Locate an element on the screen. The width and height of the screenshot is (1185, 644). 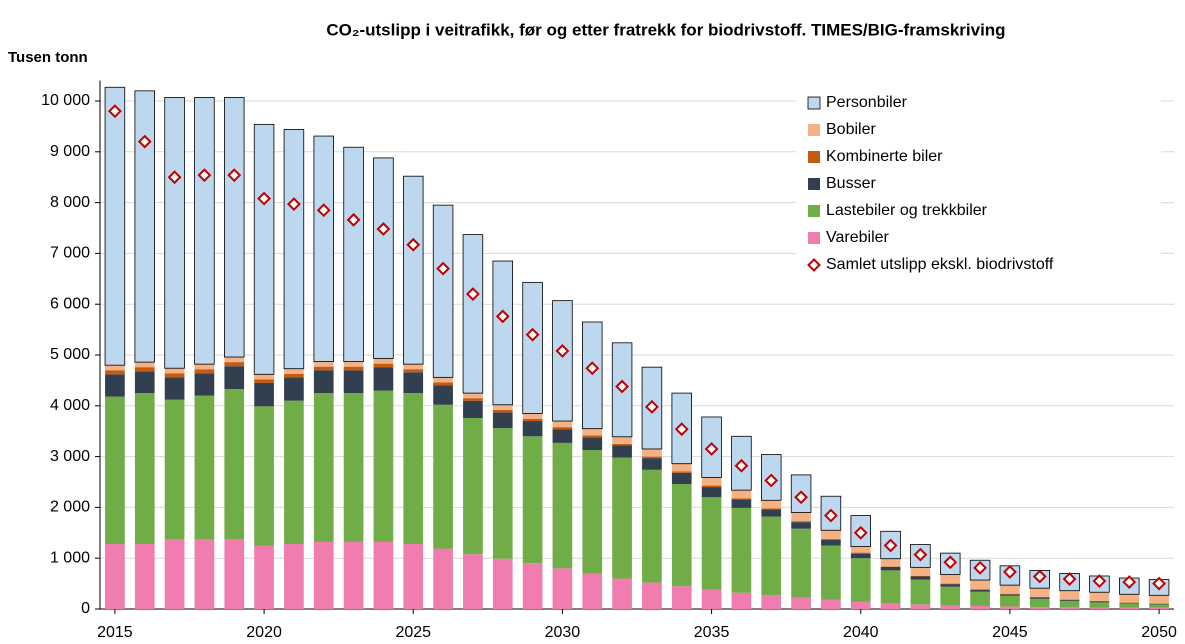
legend-label: Personbiler is located at coordinates (867, 102).